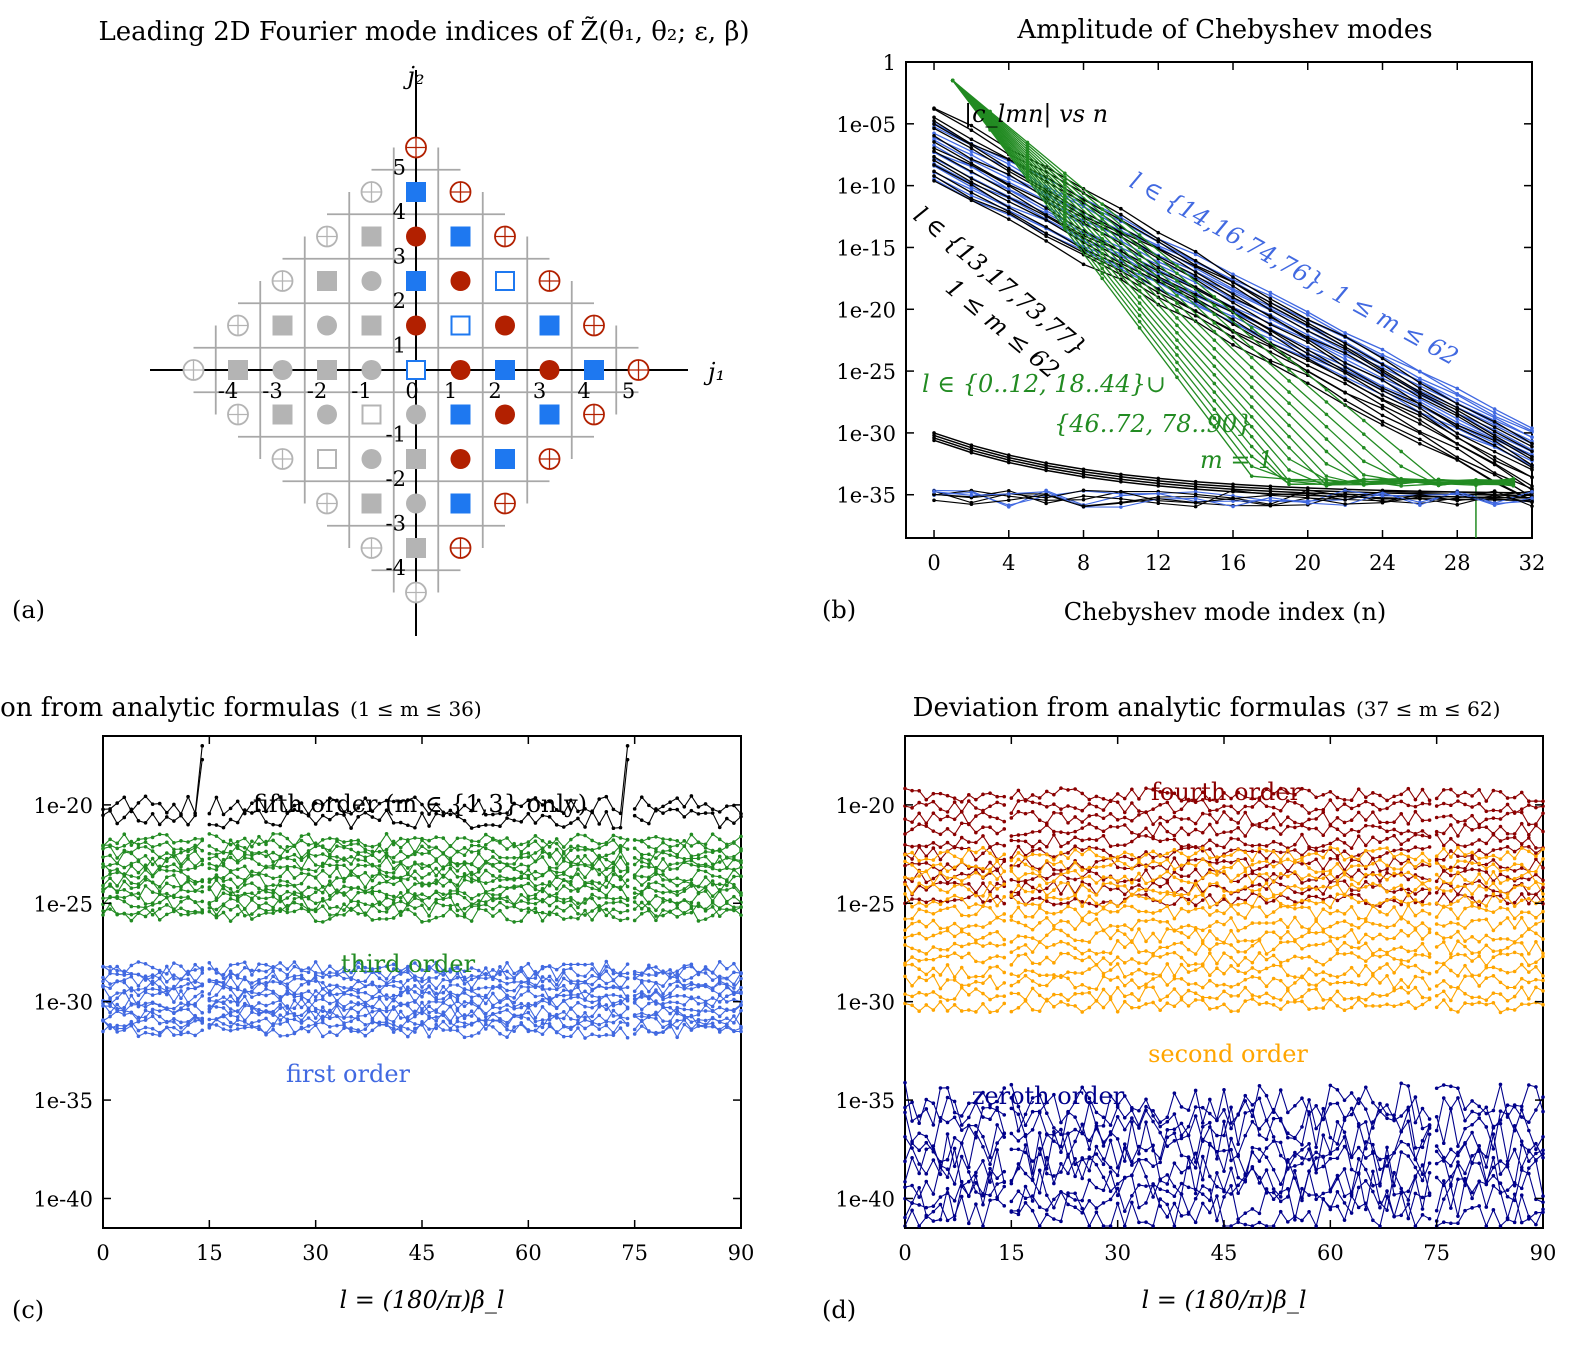 This screenshot has width=1577, height=1345. What do you see at coordinates (460, 236) in the screenshot?
I see `lattice-filled-square` at bounding box center [460, 236].